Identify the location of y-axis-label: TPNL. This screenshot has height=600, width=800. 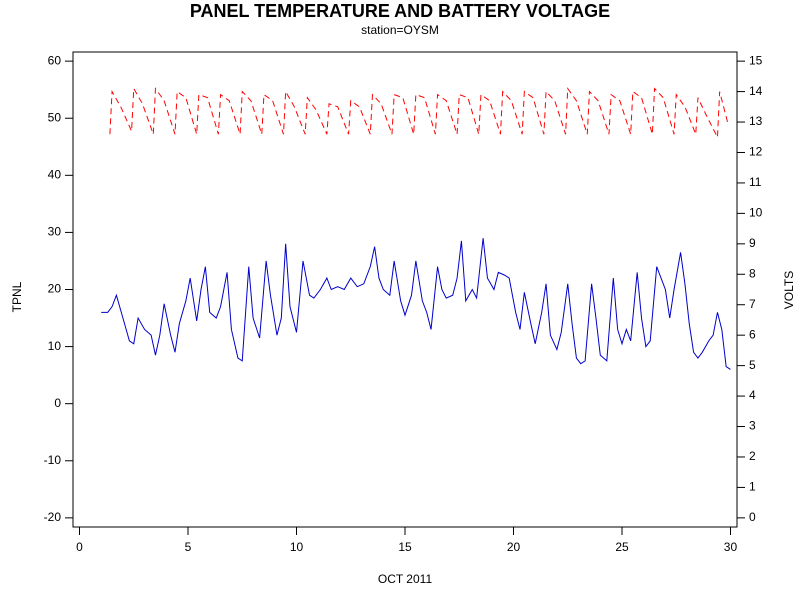
(17, 296).